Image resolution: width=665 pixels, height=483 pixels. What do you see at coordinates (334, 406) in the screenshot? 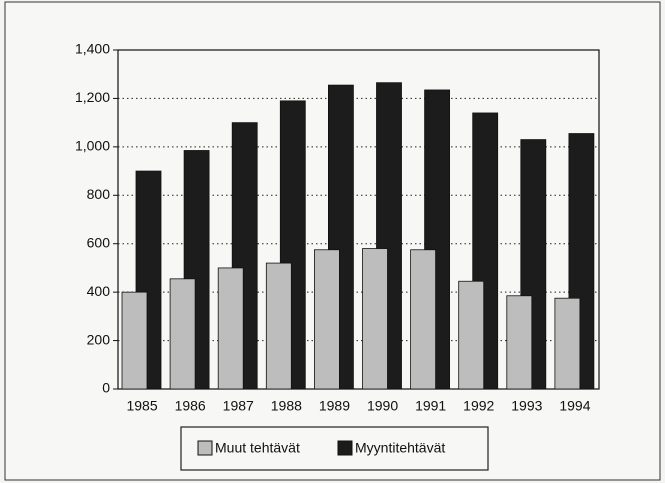
I see `x-tick-label: 1989` at bounding box center [334, 406].